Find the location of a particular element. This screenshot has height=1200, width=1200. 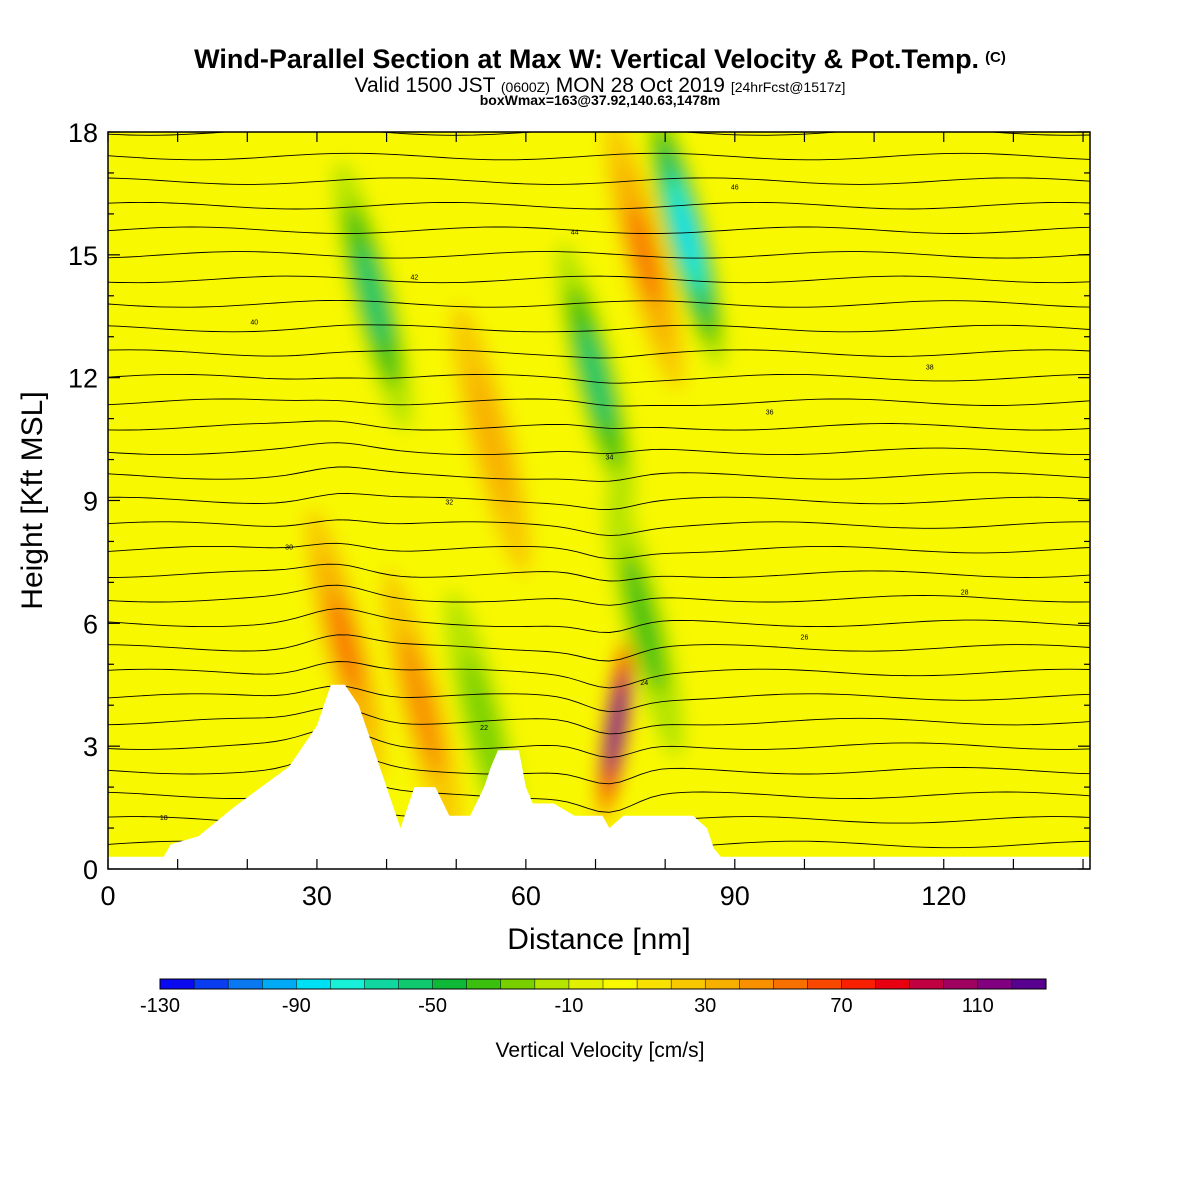

colorbar-tick-label: 110 is located at coordinates (978, 1006).